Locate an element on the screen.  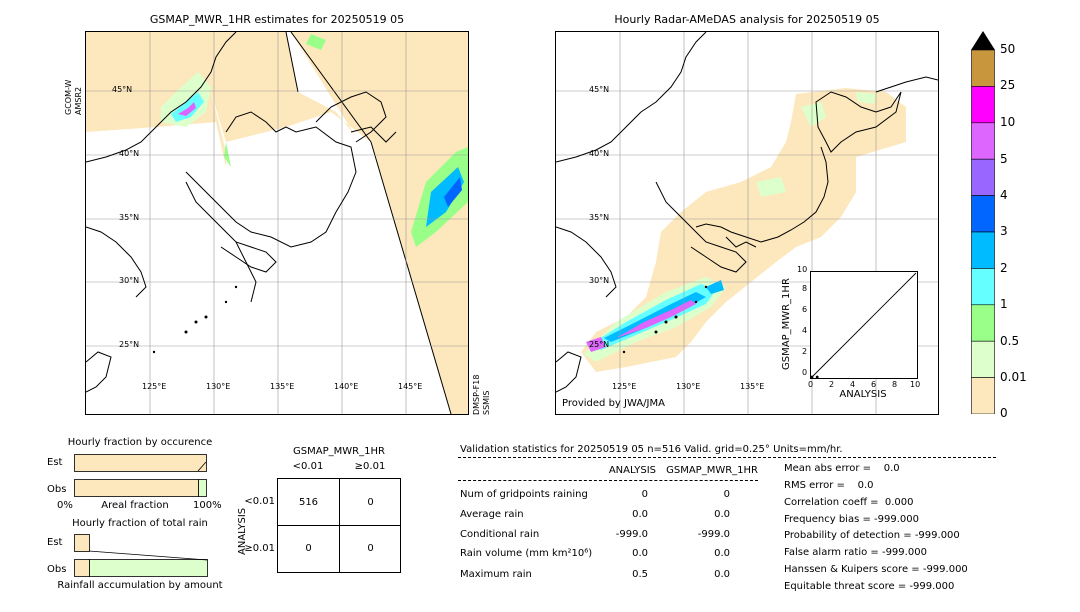
occurrence-divider is located at coordinates (202, 466).